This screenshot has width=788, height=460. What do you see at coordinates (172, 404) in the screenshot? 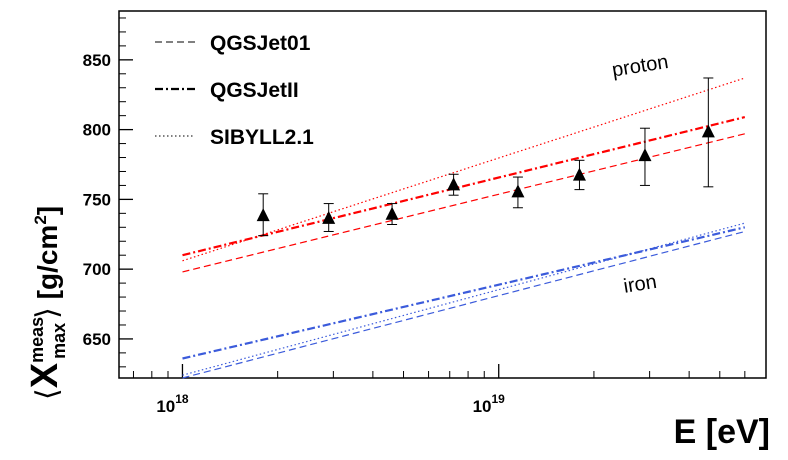
I see `x-tick-label: 1018` at bounding box center [172, 404].